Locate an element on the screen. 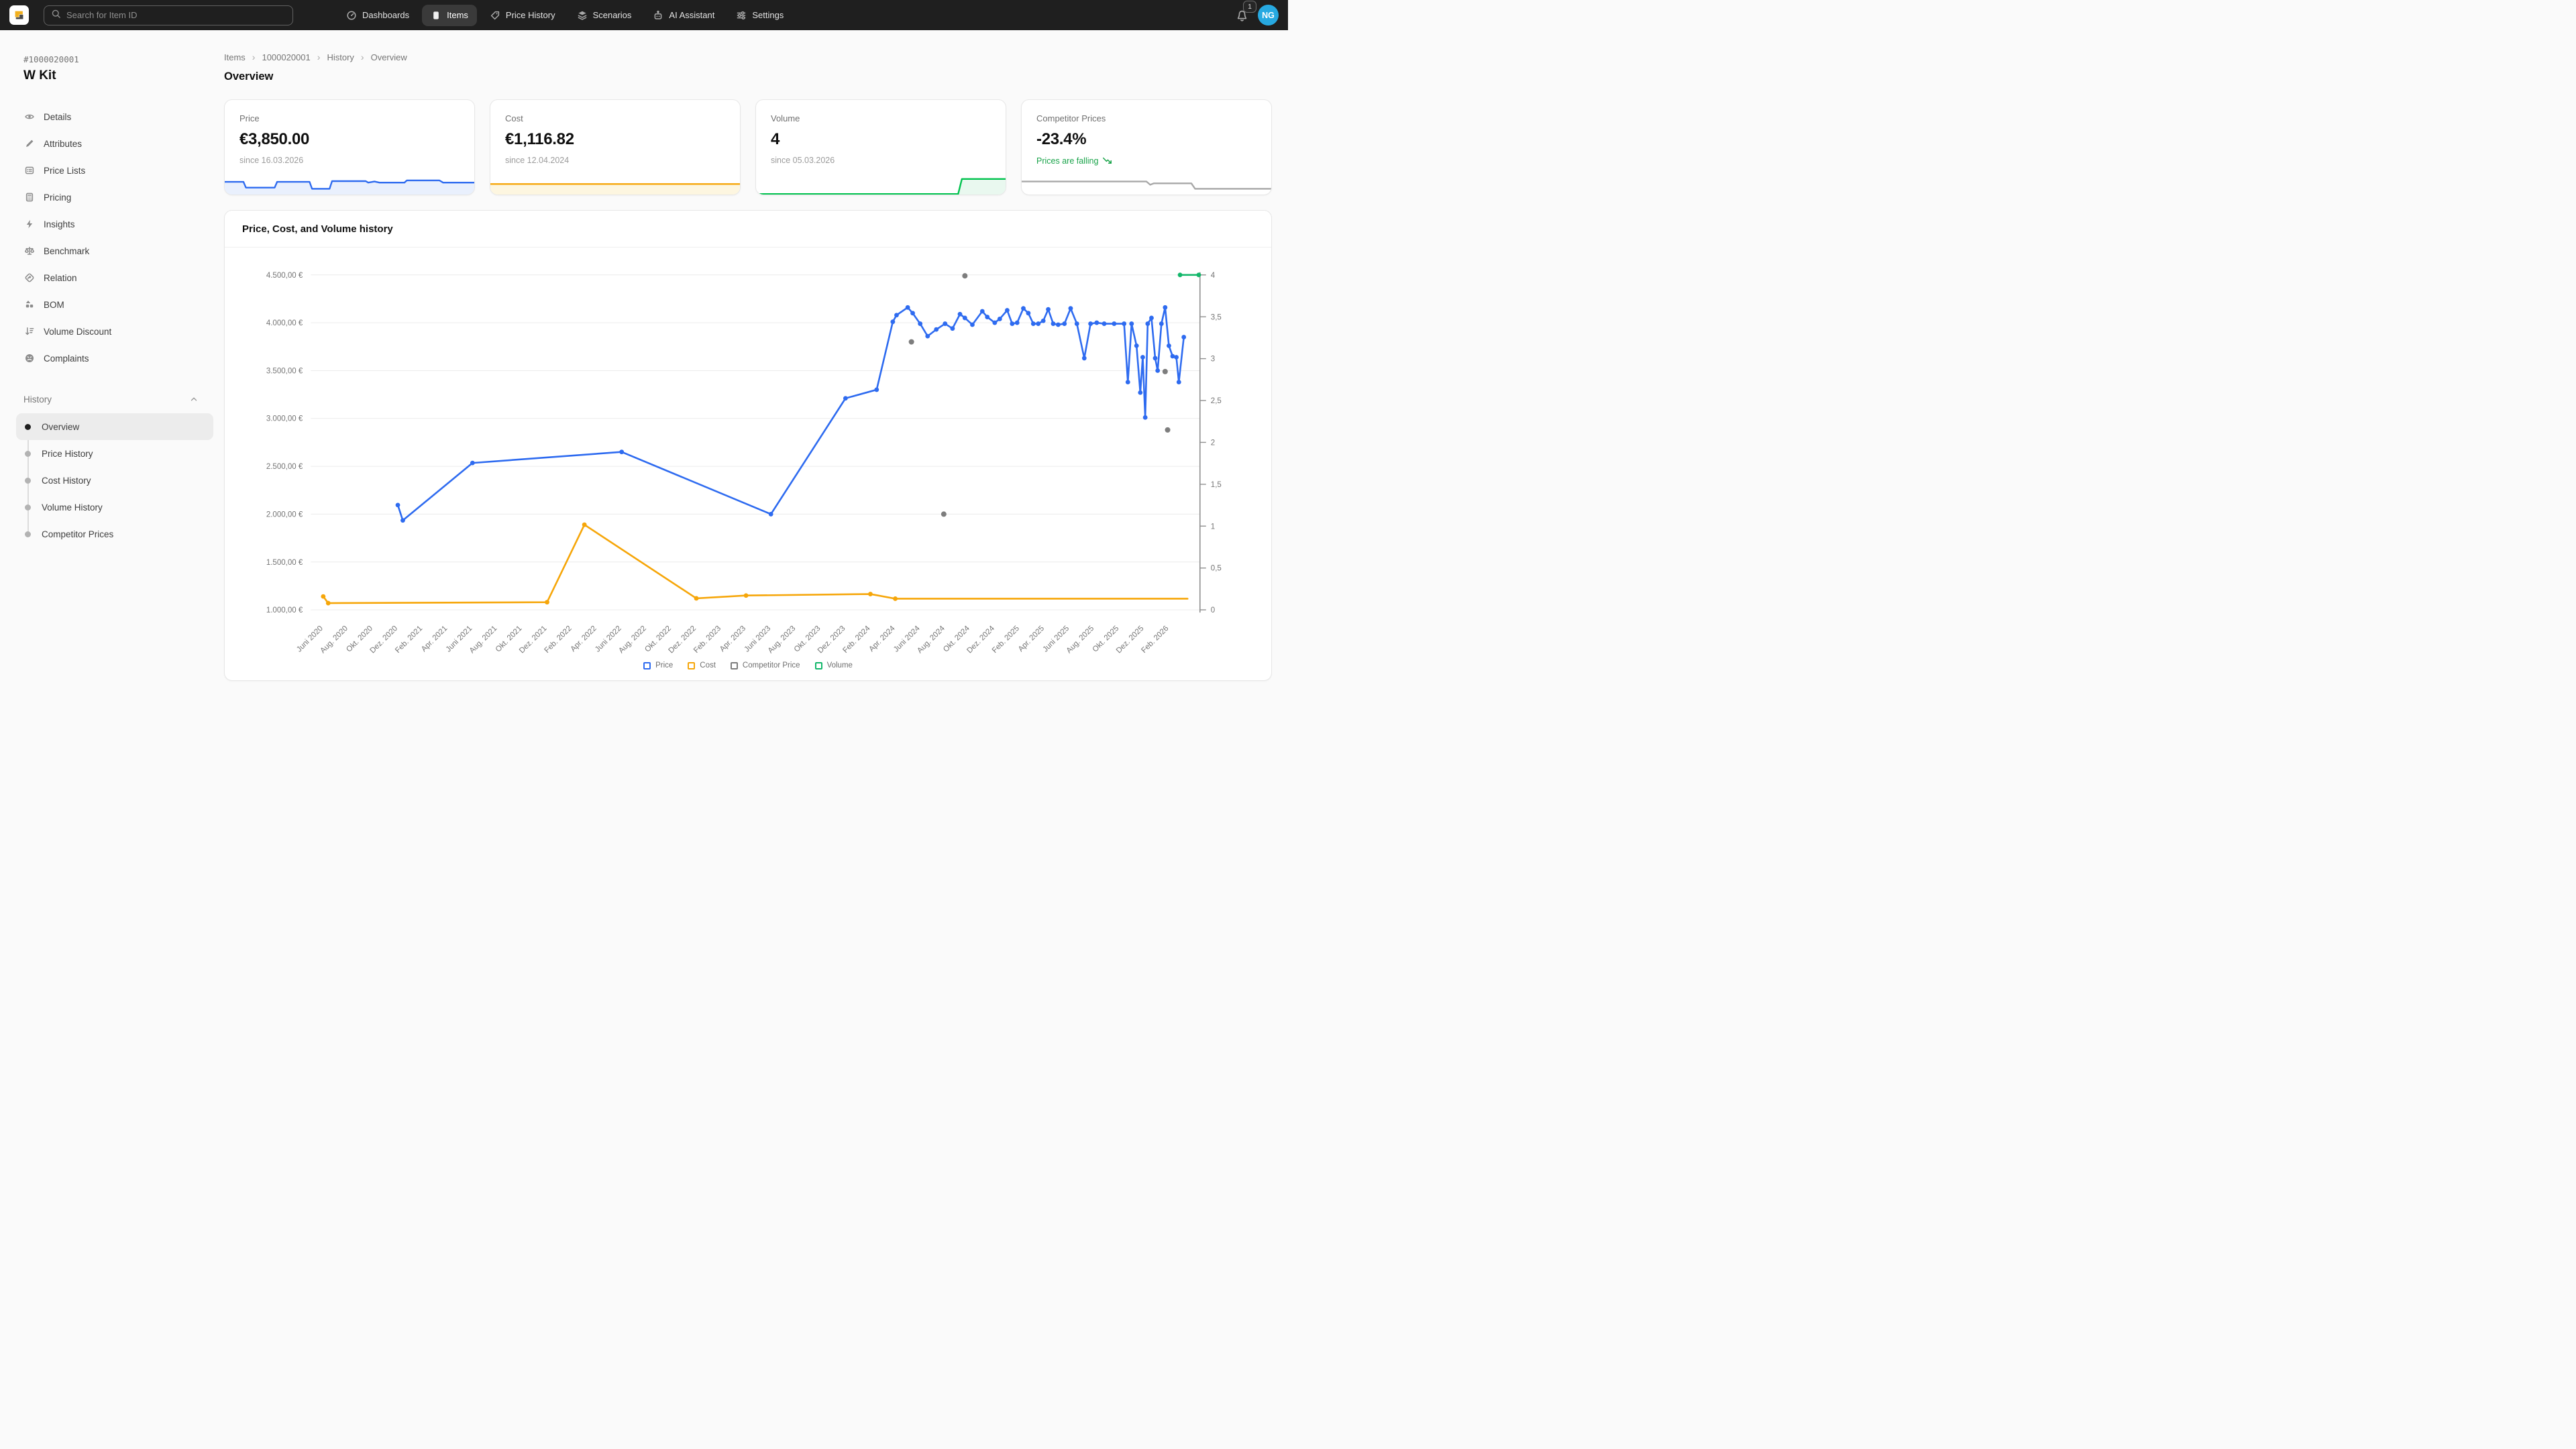  notifications-button: 1 is located at coordinates (1246, 12).